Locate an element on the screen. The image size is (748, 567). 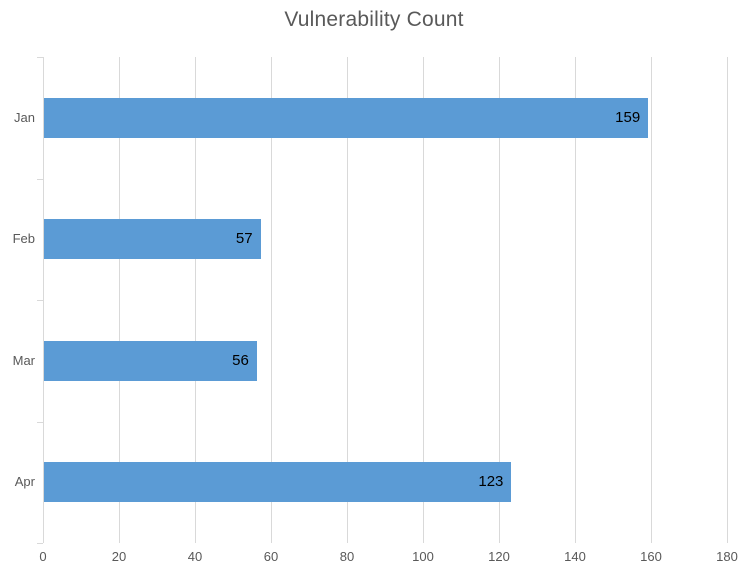
x-axis-tick-label: 20 is located at coordinates (119, 556).